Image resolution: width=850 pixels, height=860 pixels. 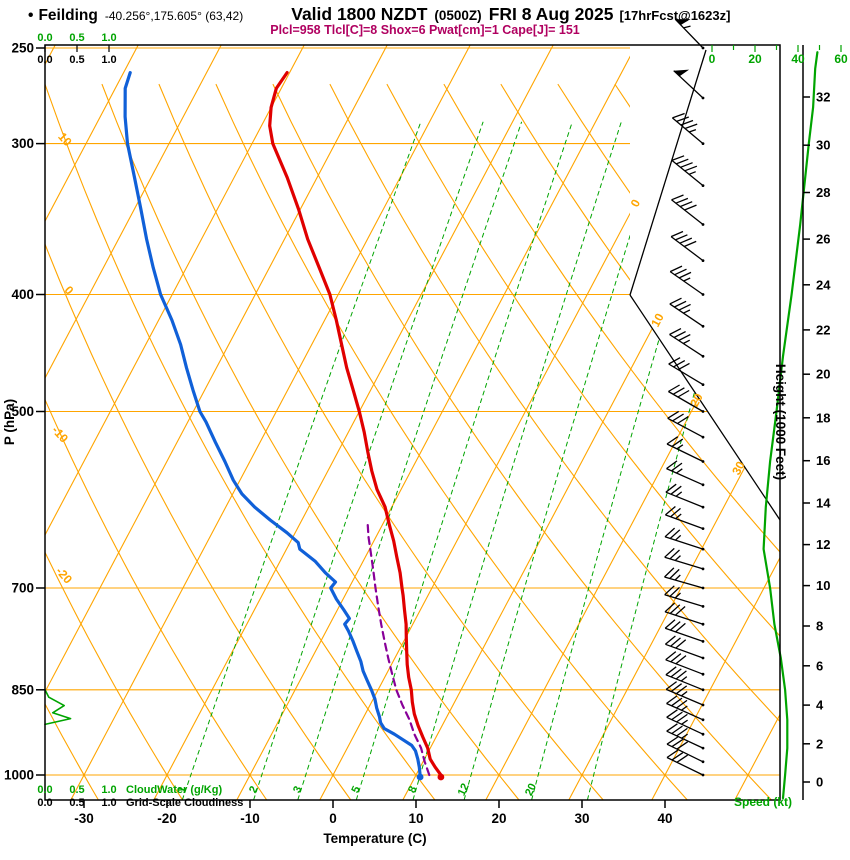 What do you see at coordinates (458, 15) in the screenshot?
I see `valid-time-utc: (0500Z)` at bounding box center [458, 15].